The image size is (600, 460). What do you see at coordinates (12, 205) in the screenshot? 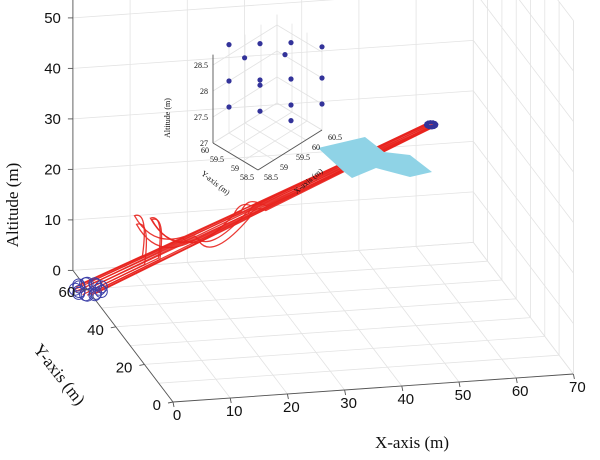
I see `z-axis-label: Altitude (m)` at bounding box center [12, 205].